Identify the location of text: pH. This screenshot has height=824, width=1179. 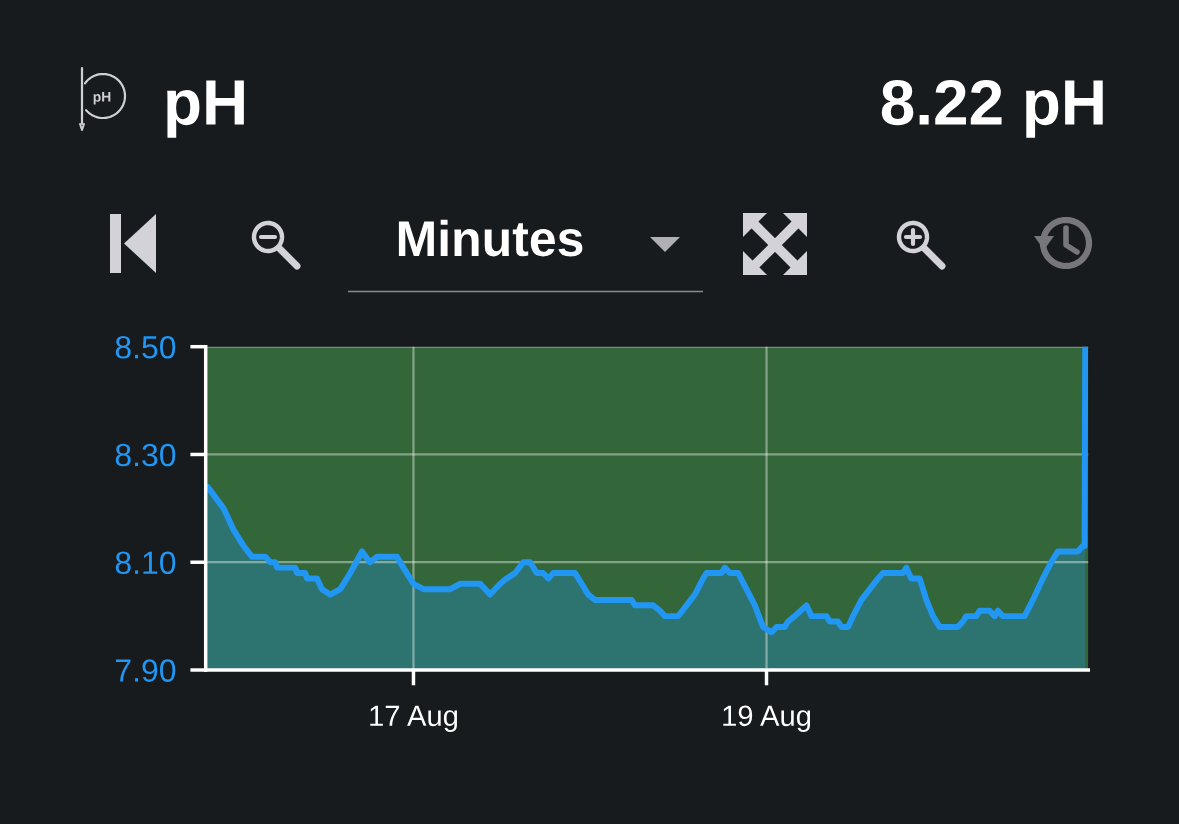
(102, 98).